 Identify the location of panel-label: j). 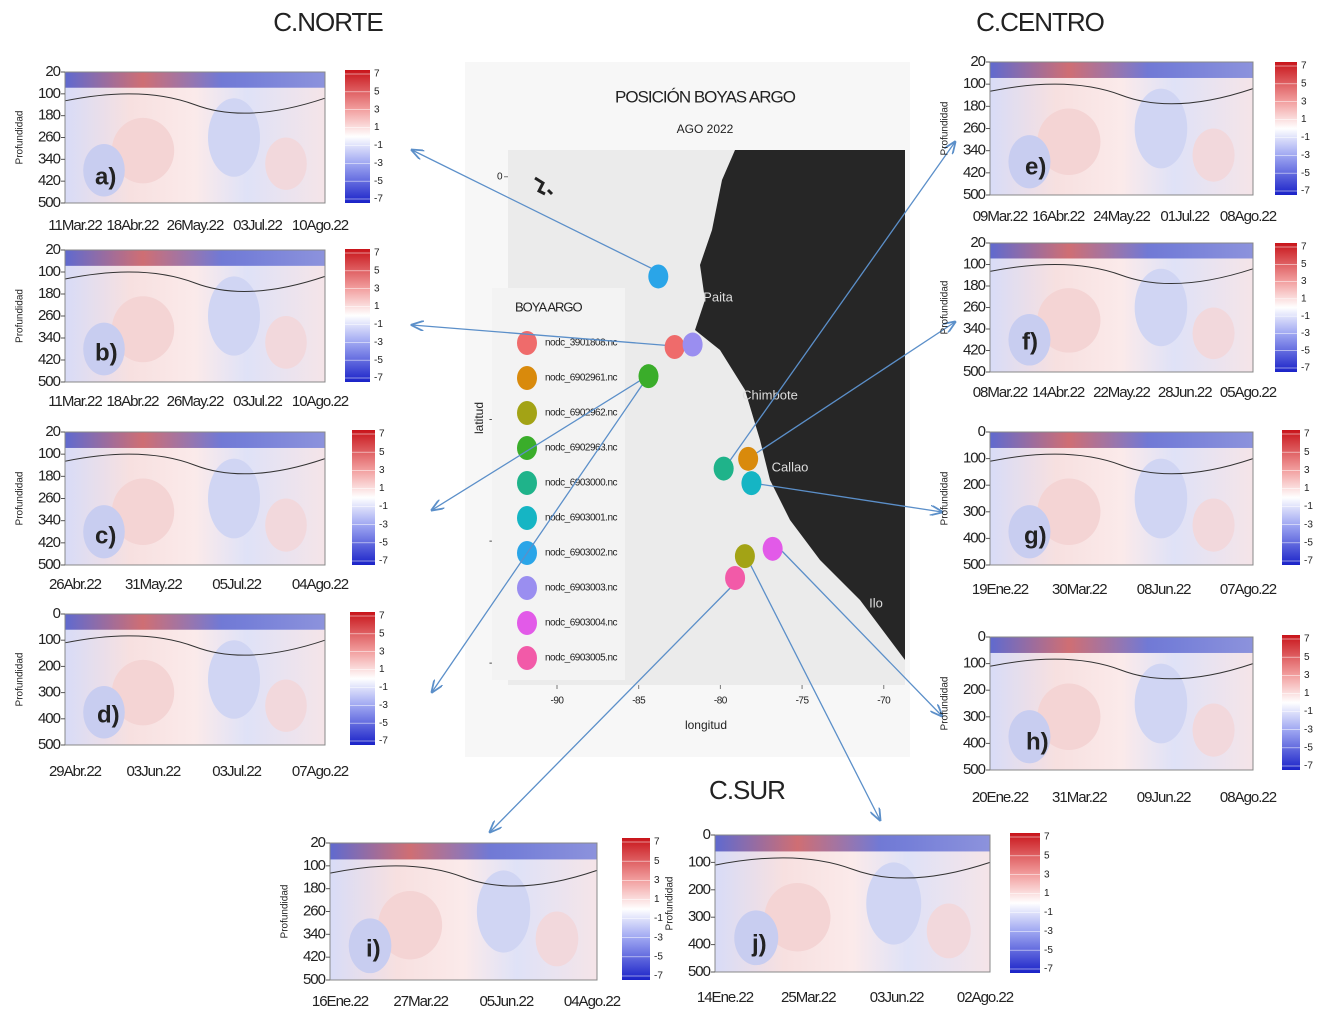
(759, 943).